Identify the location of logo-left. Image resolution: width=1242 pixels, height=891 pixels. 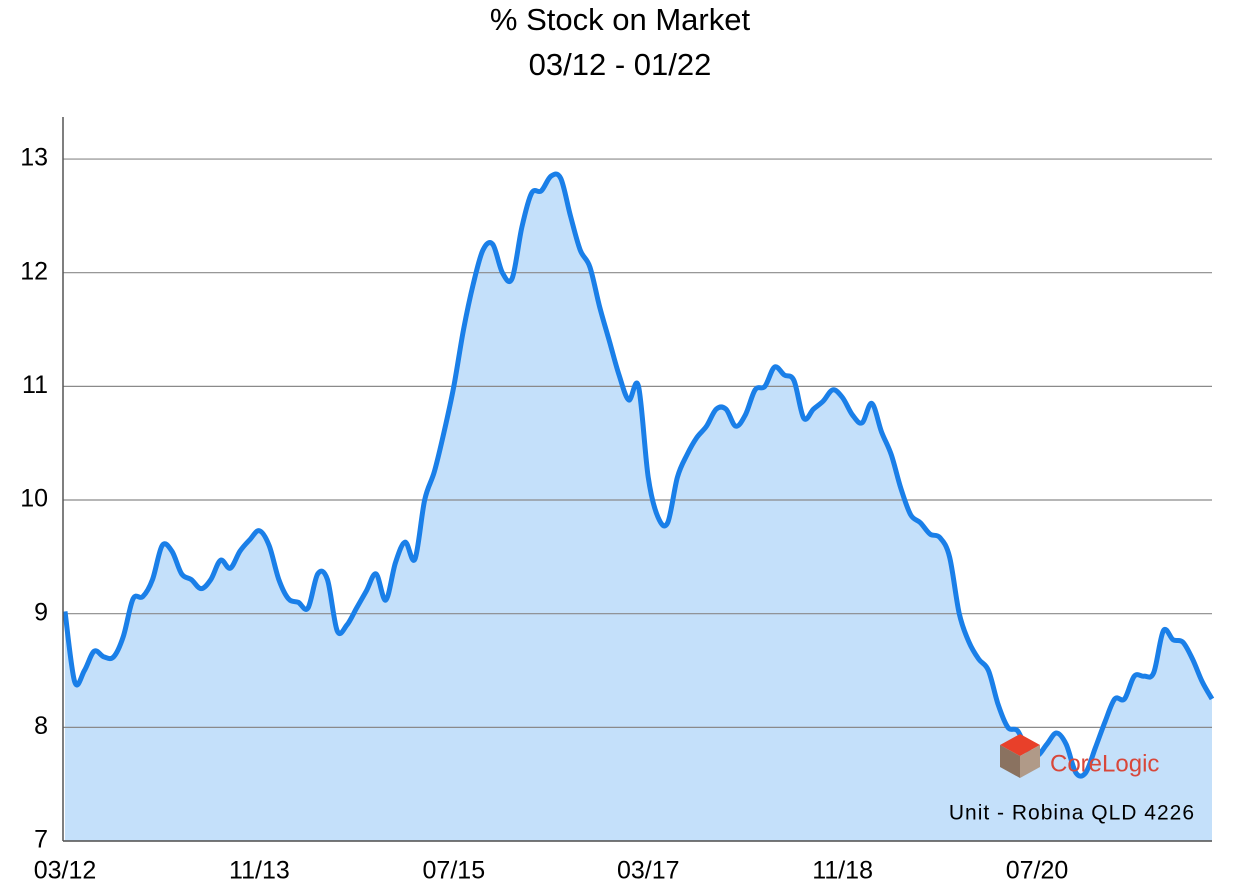
(1010, 761).